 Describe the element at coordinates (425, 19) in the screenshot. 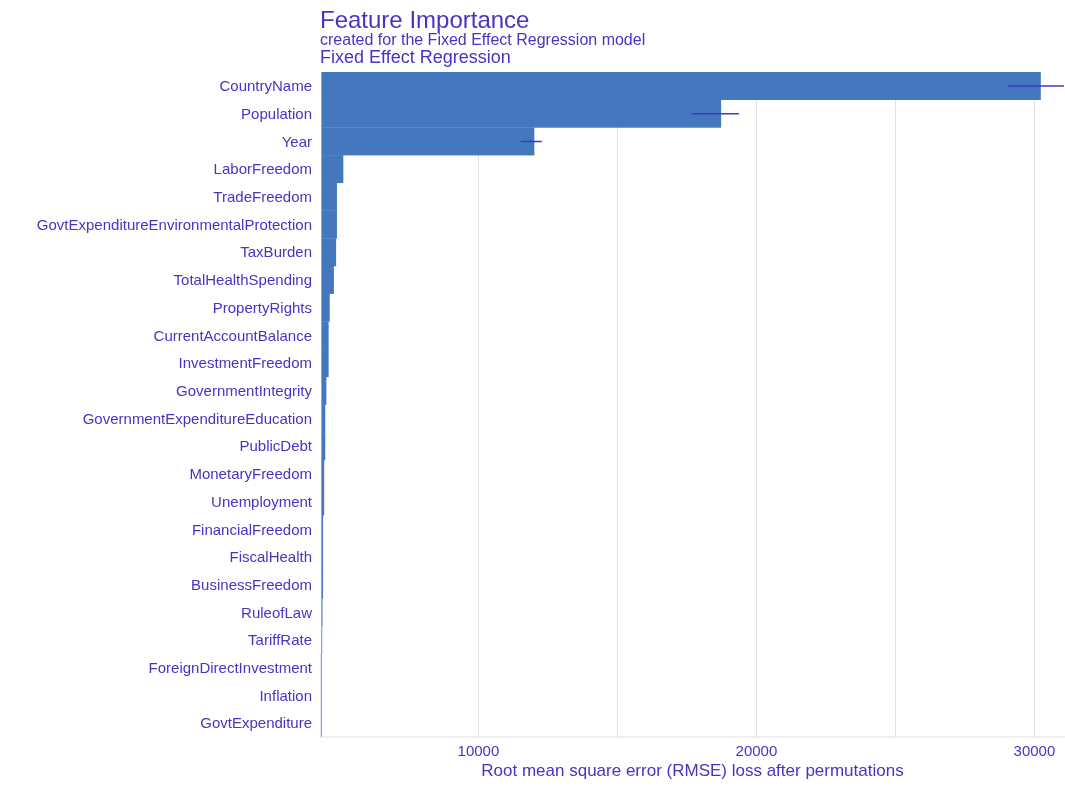

I see `chart-title: Feature Importance` at that location.